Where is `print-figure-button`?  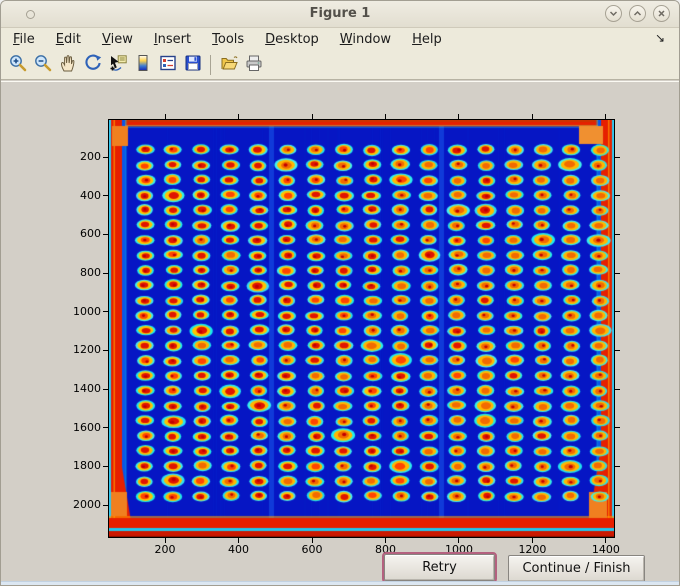 print-figure-button is located at coordinates (253, 65).